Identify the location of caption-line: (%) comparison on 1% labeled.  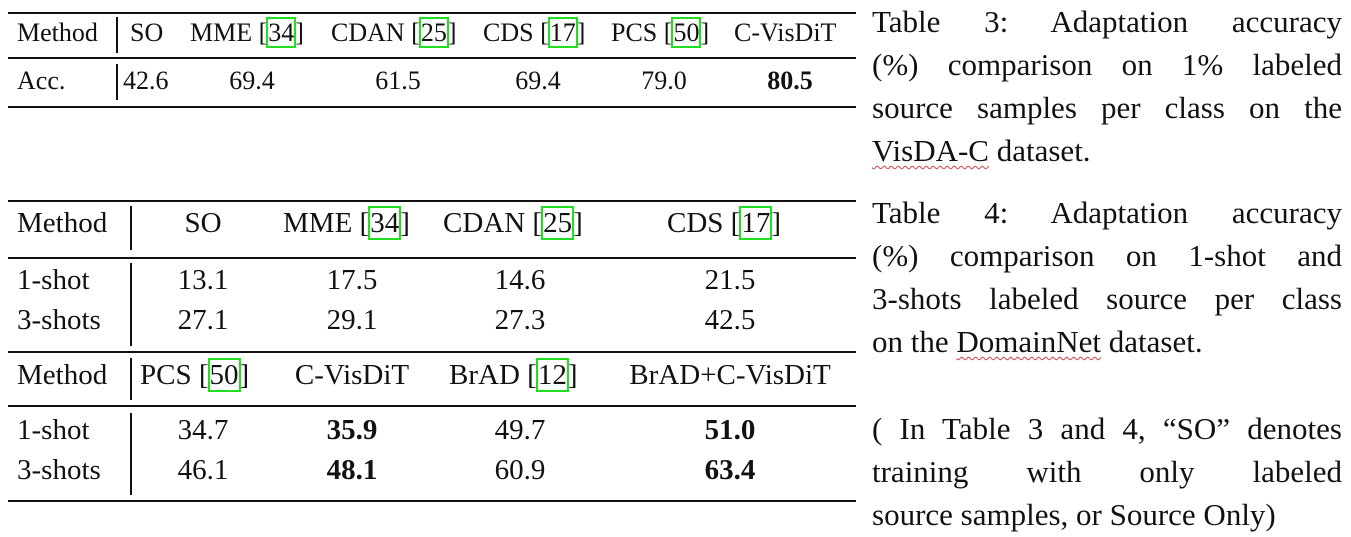
(1107, 64).